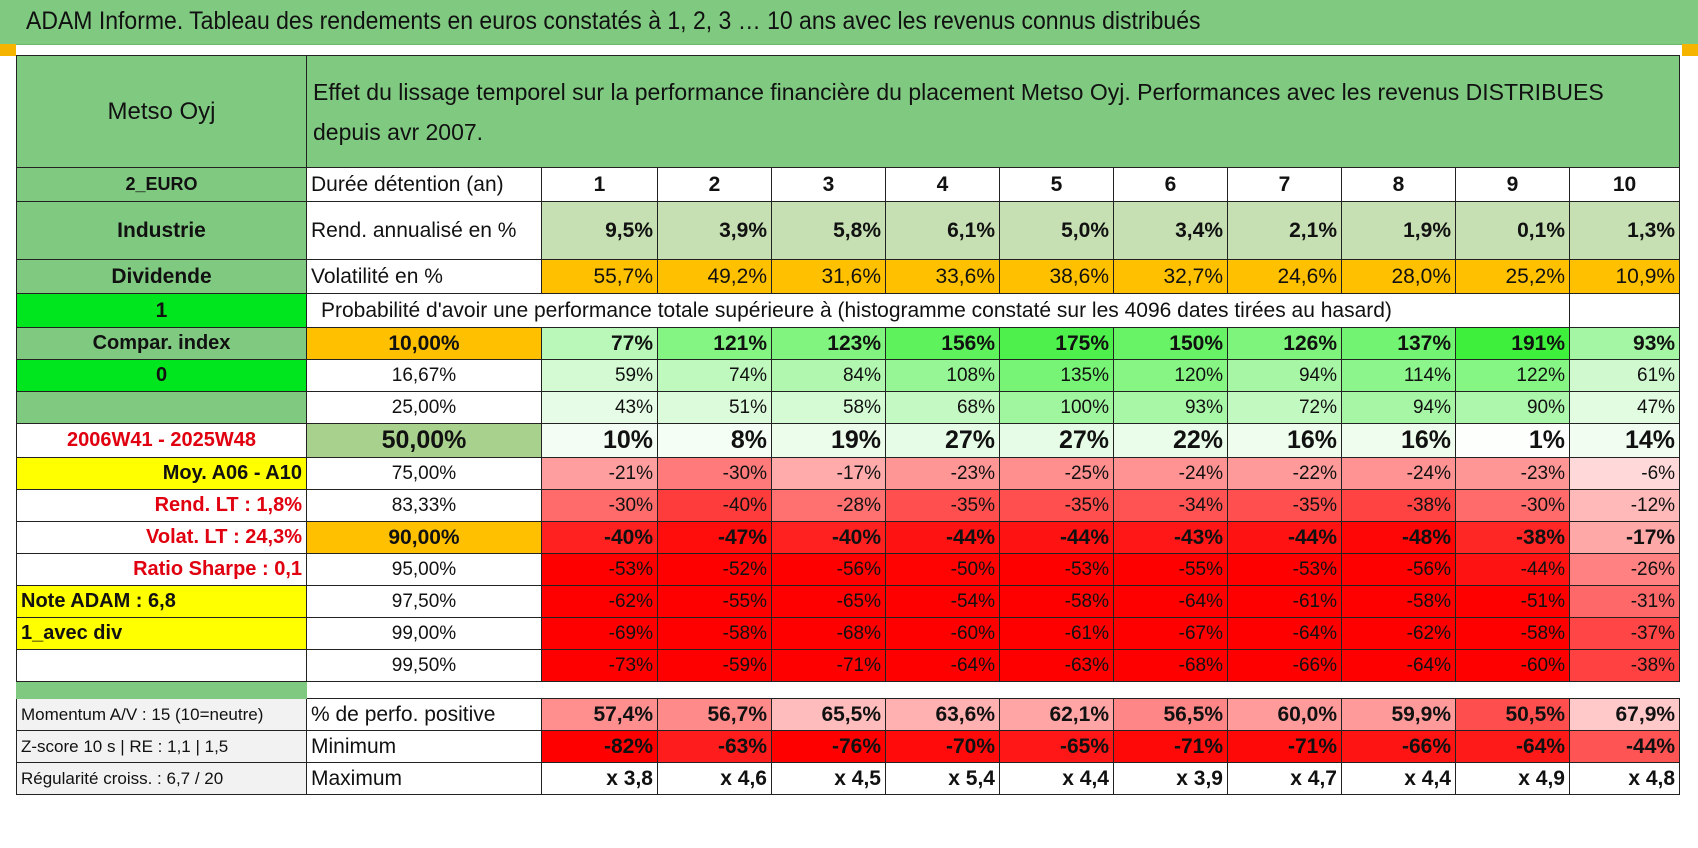  Describe the element at coordinates (424, 569) in the screenshot. I see `threshold-cell: 95,00%` at that location.